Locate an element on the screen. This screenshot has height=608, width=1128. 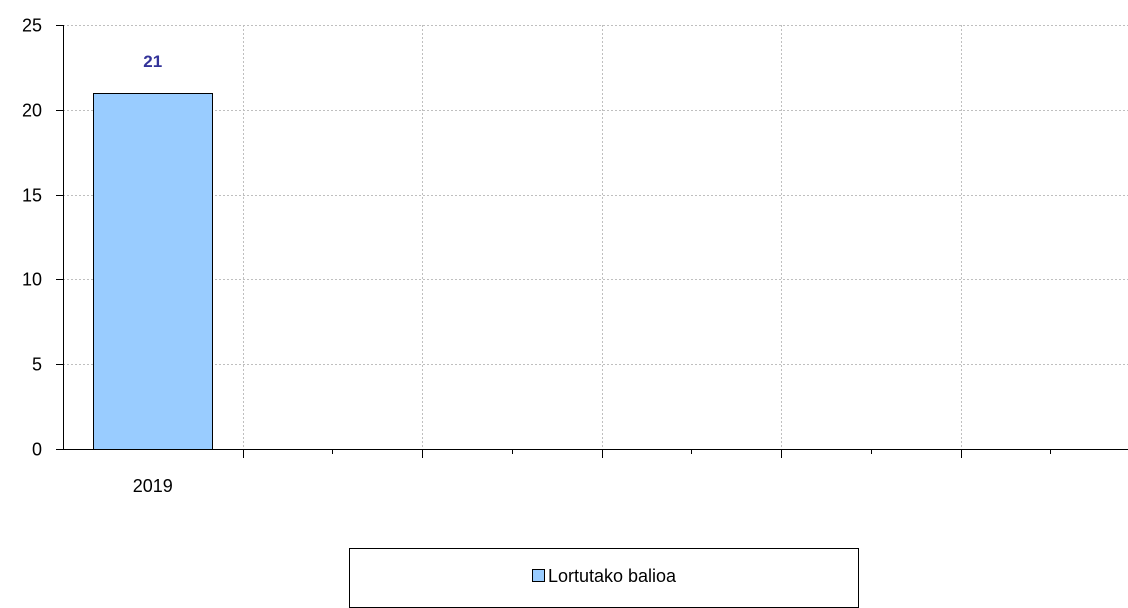
legend-item: Lortutako balioa is located at coordinates (604, 576).